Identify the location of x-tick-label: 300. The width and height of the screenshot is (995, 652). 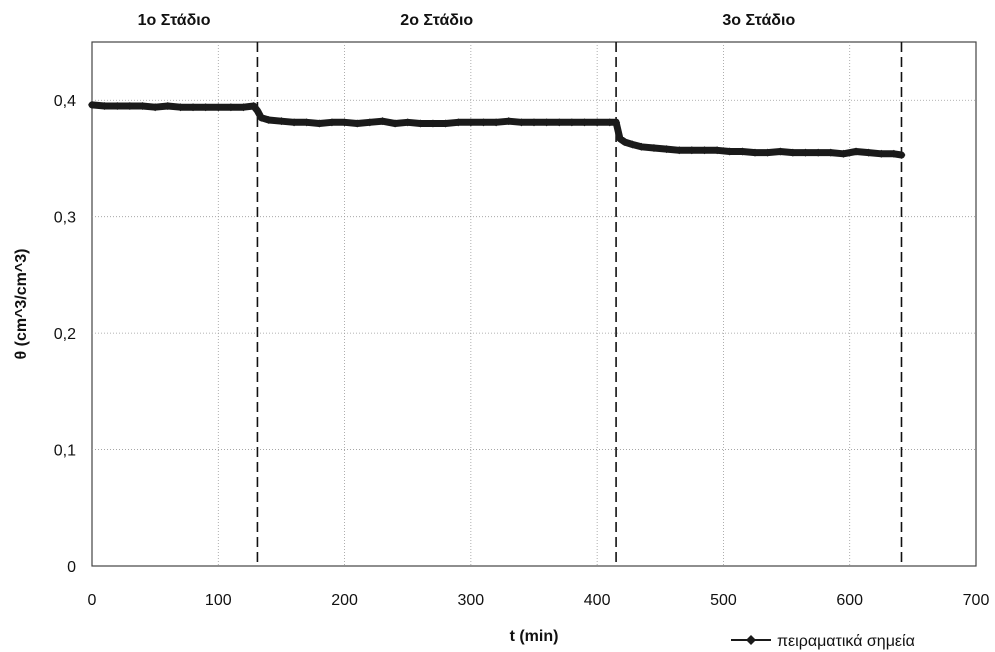
(471, 600).